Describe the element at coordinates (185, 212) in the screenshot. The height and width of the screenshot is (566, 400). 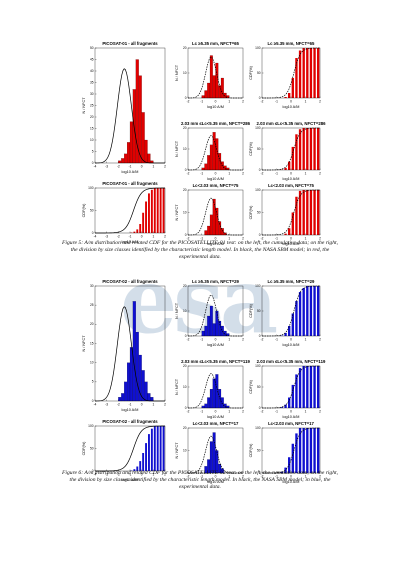
I see `y-tick-label: 10` at that location.